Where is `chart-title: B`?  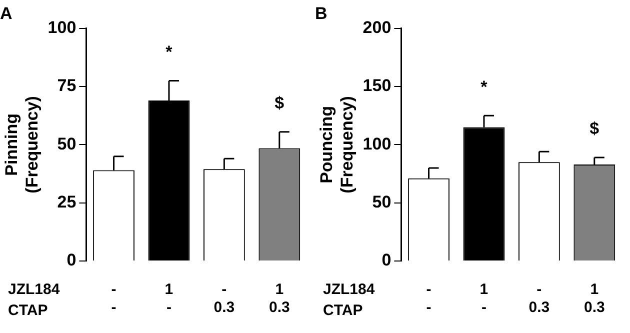
chart-title: B is located at coordinates (321, 13).